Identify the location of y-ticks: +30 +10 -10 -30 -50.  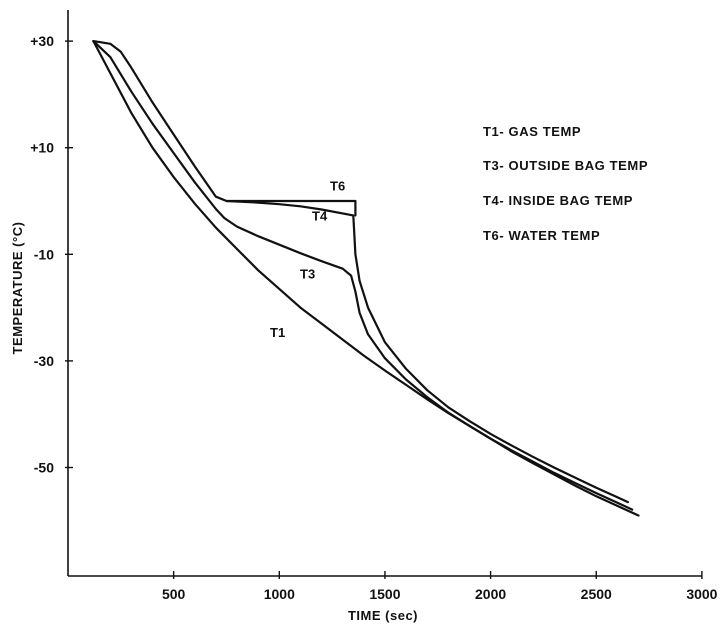
(51, 254).